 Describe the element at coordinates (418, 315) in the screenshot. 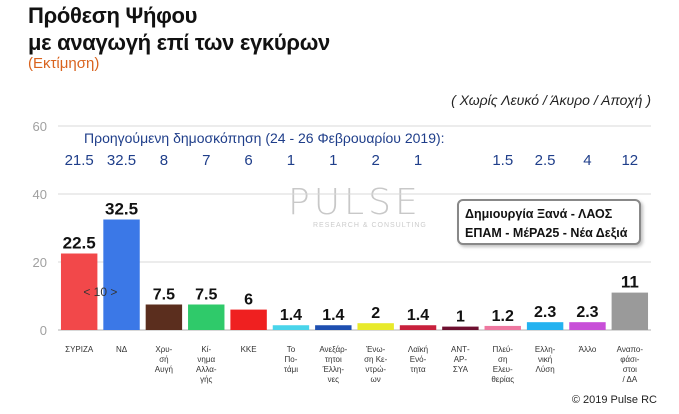

I see `value-label-8: 1.4` at that location.